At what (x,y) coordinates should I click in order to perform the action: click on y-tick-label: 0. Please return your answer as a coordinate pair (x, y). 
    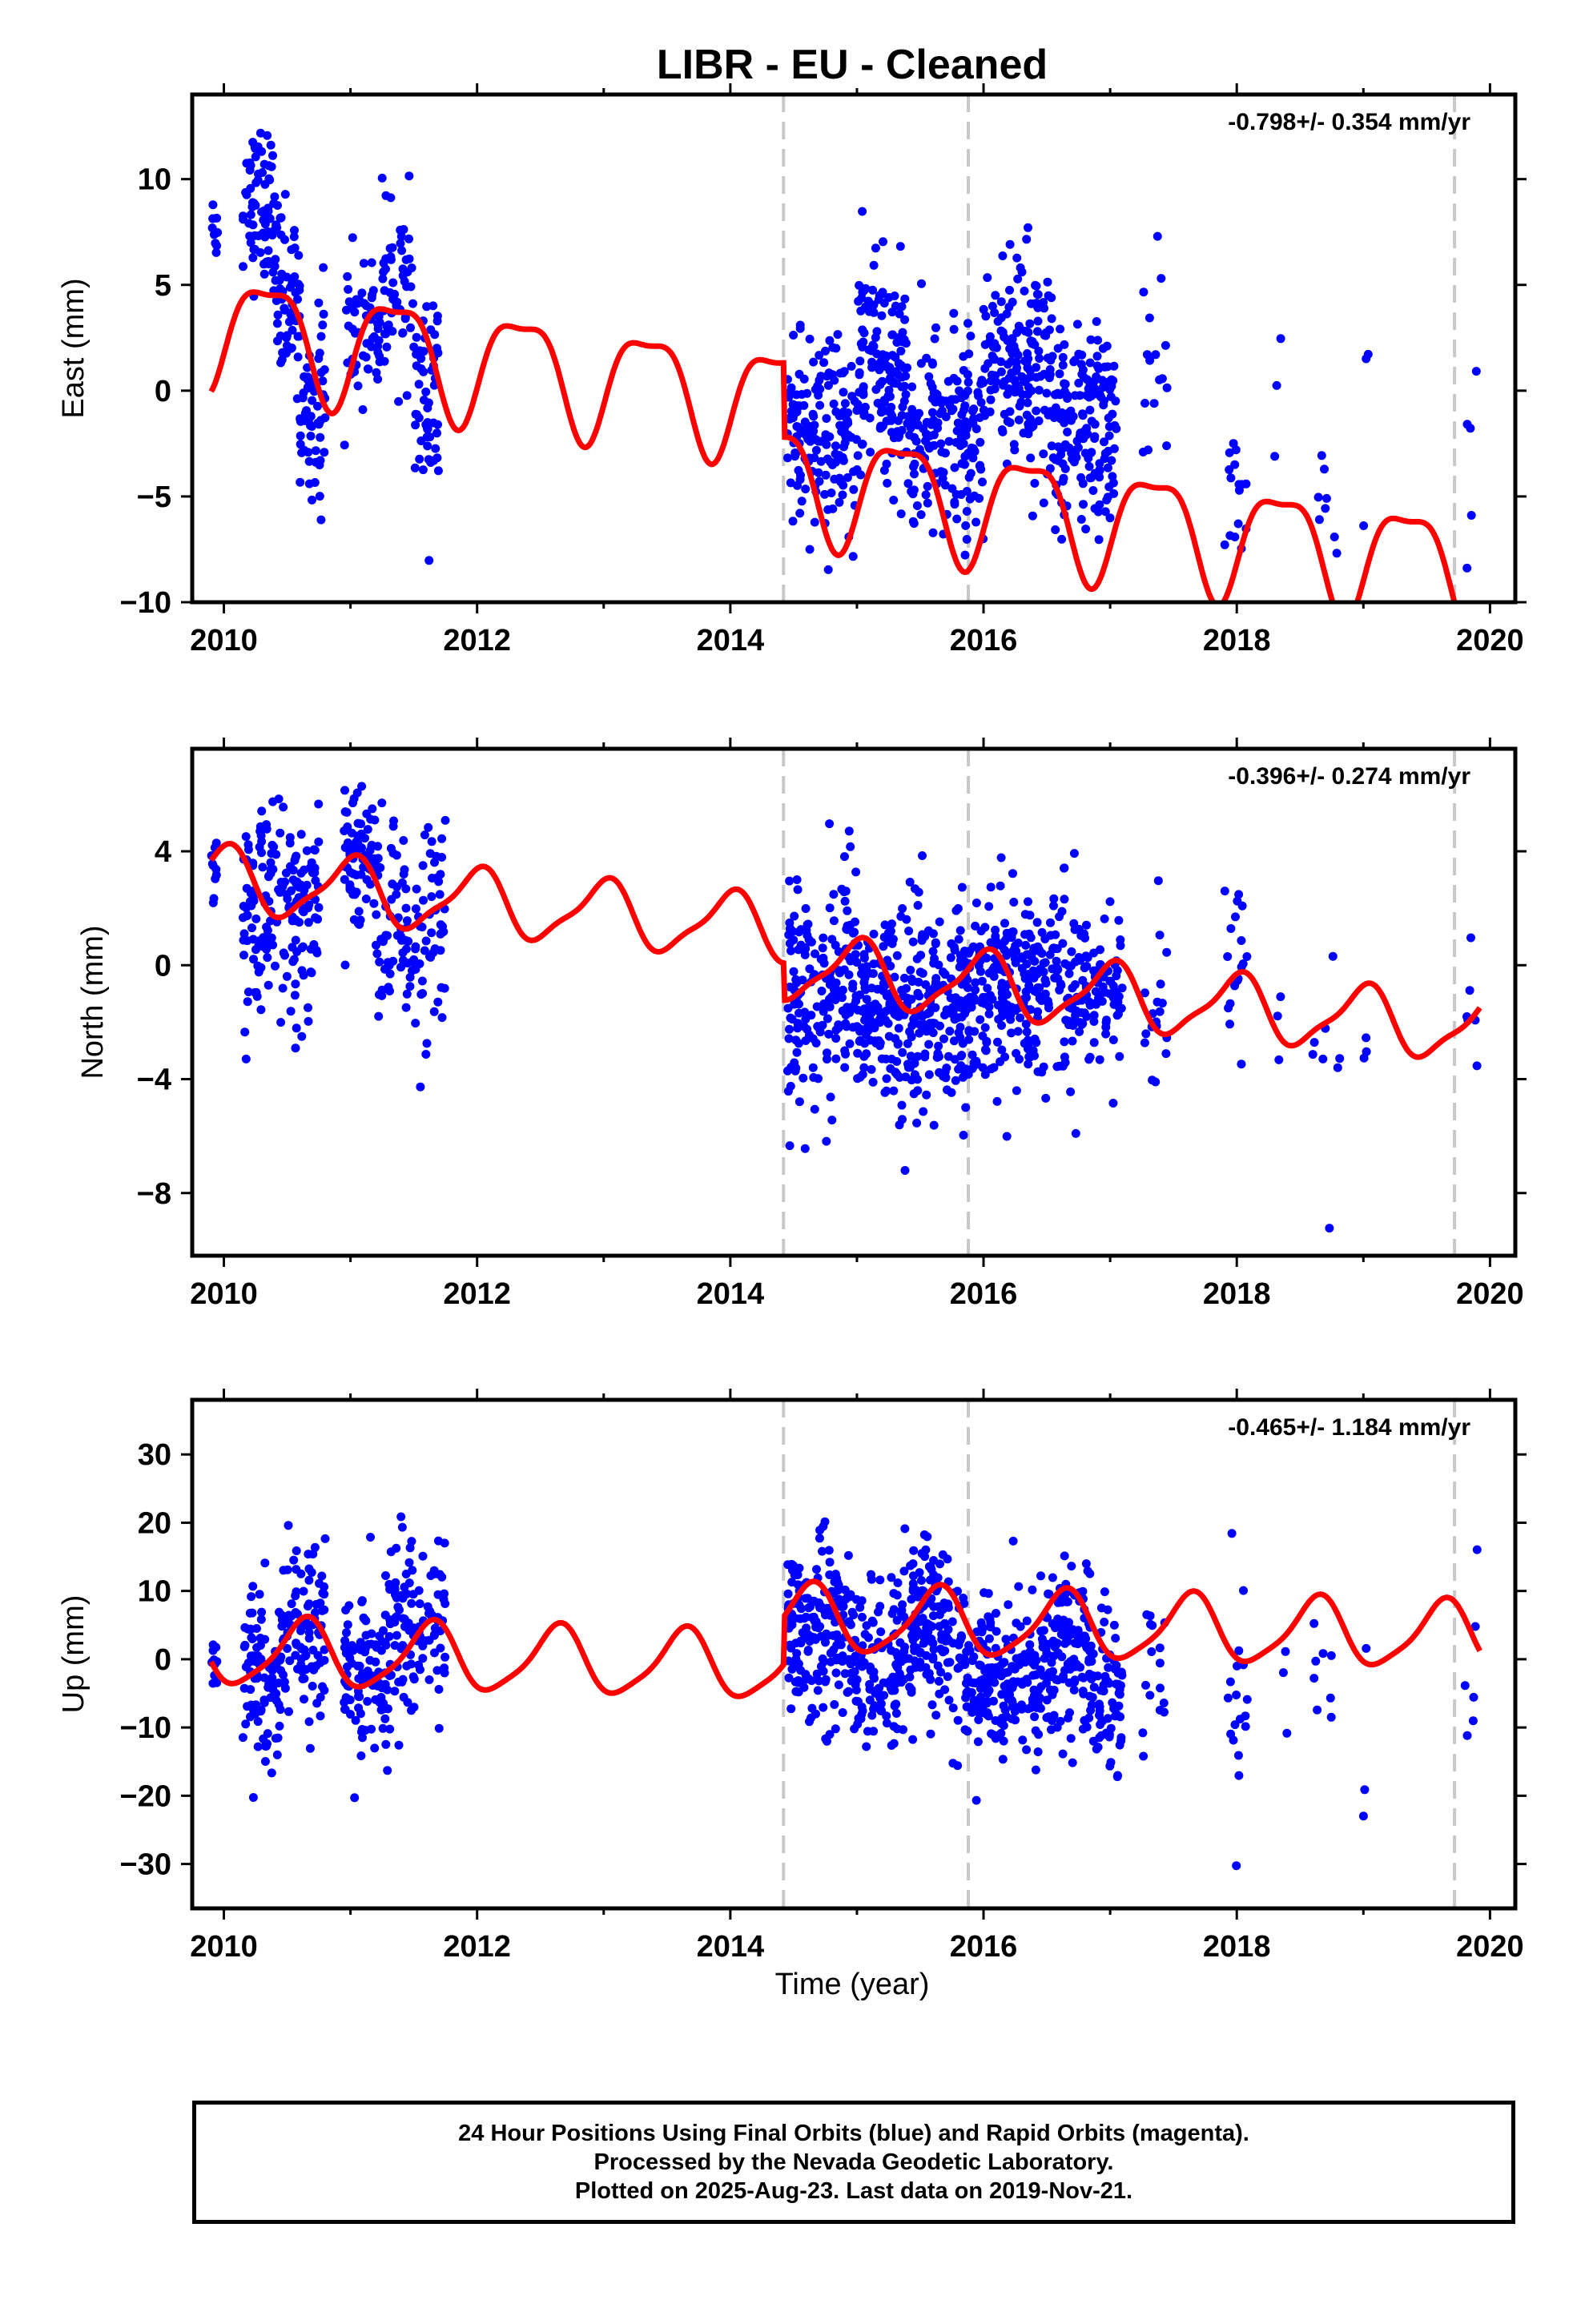
    Looking at the image, I should click on (163, 1660).